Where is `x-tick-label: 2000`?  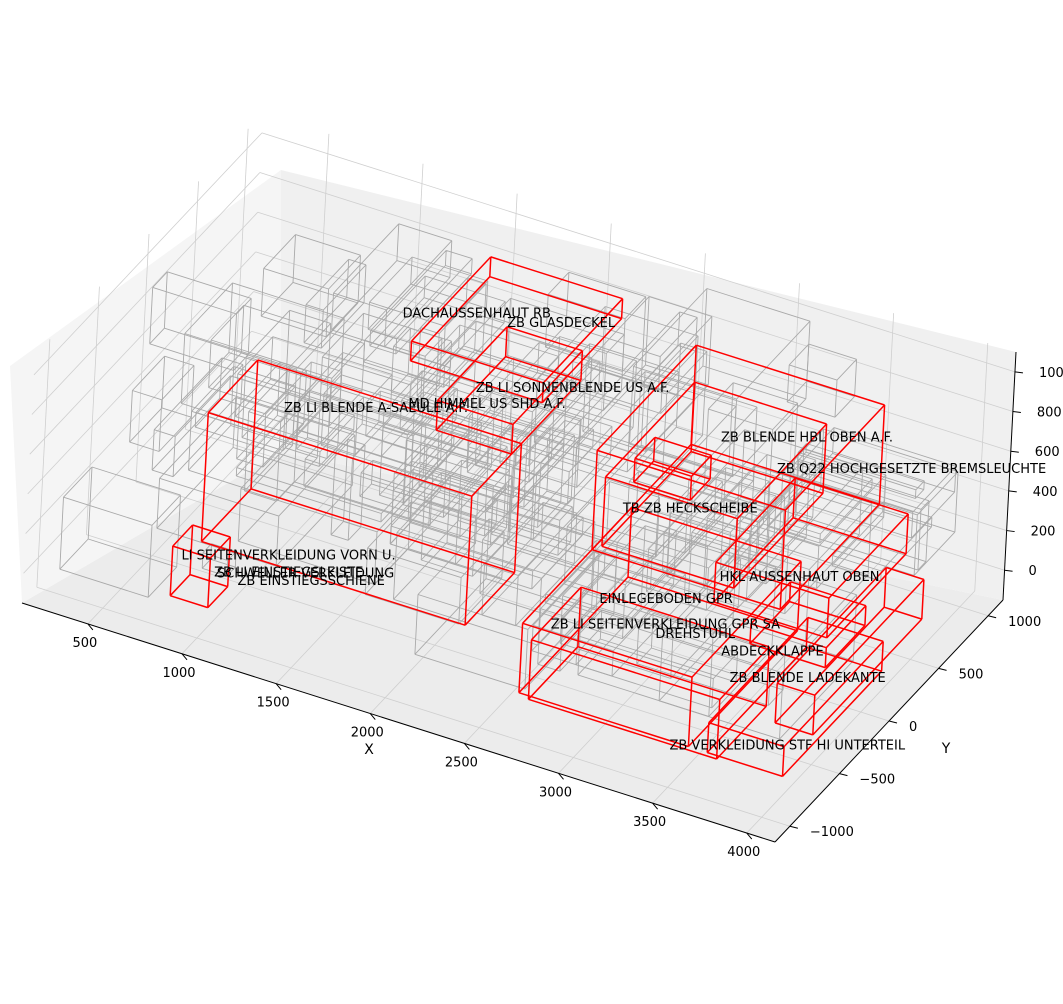 x-tick-label: 2000 is located at coordinates (367, 733).